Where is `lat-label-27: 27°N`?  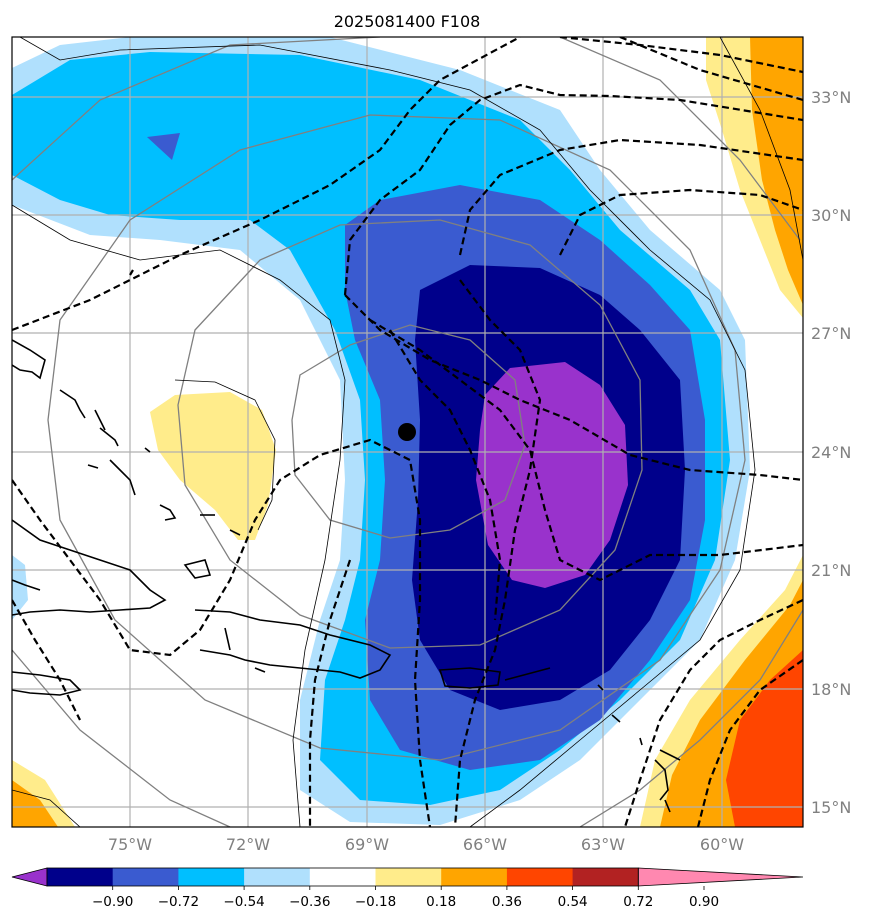 lat-label-27: 27°N is located at coordinates (831, 333).